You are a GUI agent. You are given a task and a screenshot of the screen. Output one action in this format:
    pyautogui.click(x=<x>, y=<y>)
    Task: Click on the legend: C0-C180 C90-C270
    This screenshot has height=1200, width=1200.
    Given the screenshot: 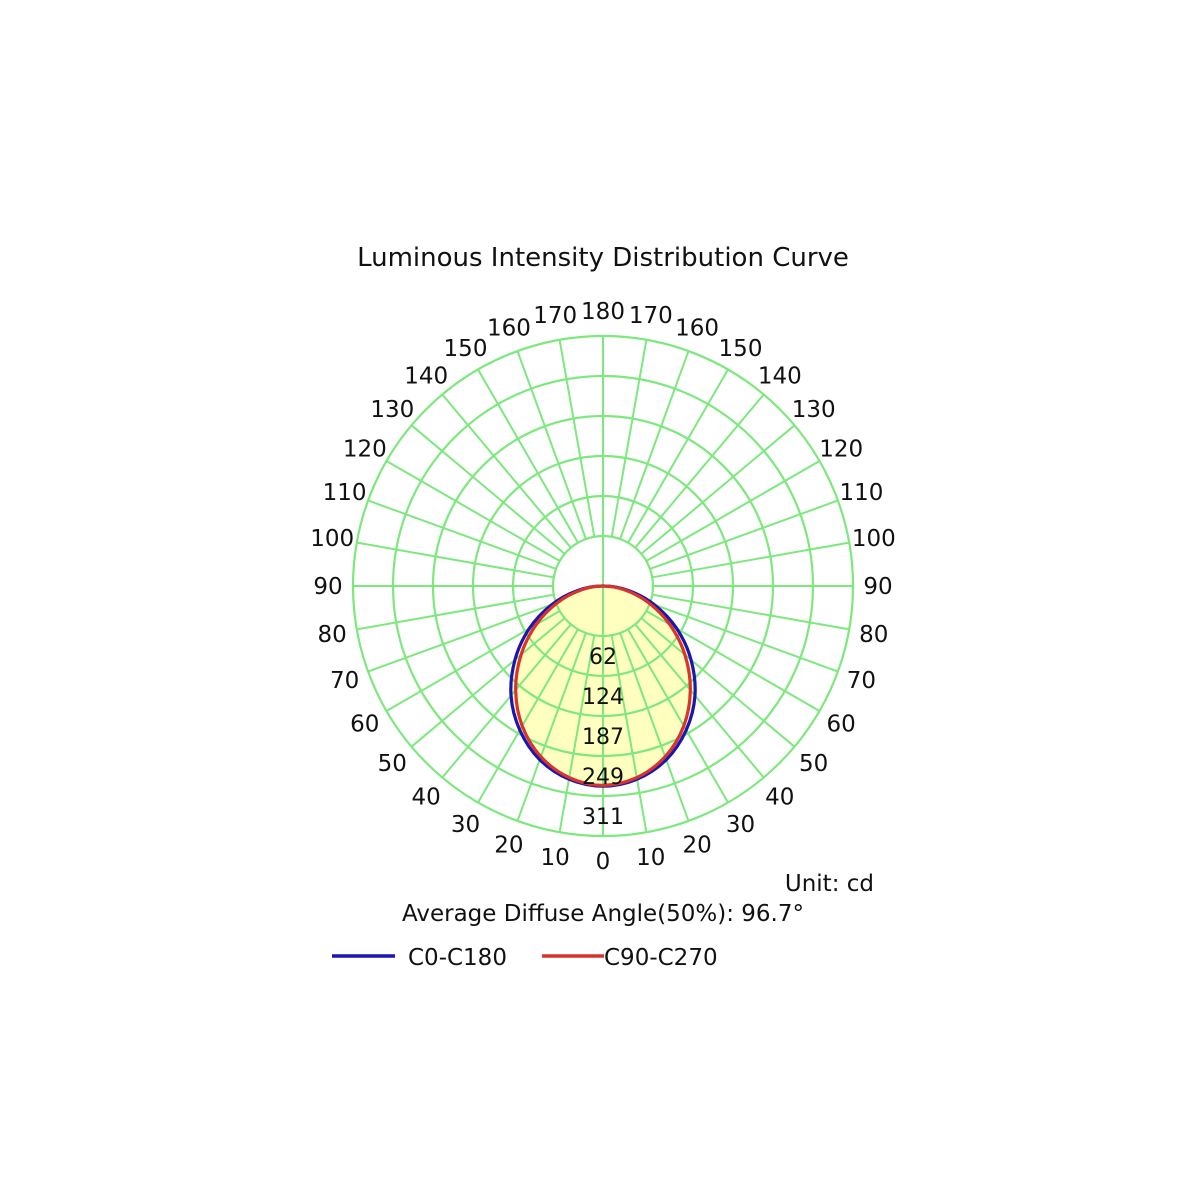 What is the action you would take?
    pyautogui.click(x=525, y=958)
    